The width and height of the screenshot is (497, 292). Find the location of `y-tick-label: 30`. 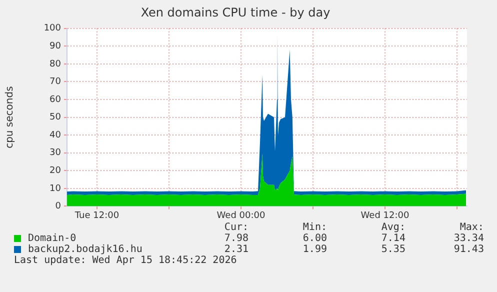

y-tick-label: 30 is located at coordinates (56, 153).